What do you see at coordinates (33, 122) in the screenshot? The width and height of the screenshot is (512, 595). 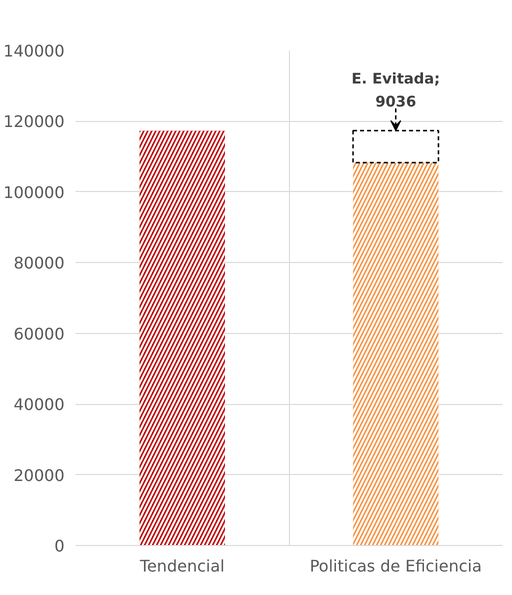 I see `y-tick-label: 120000` at bounding box center [33, 122].